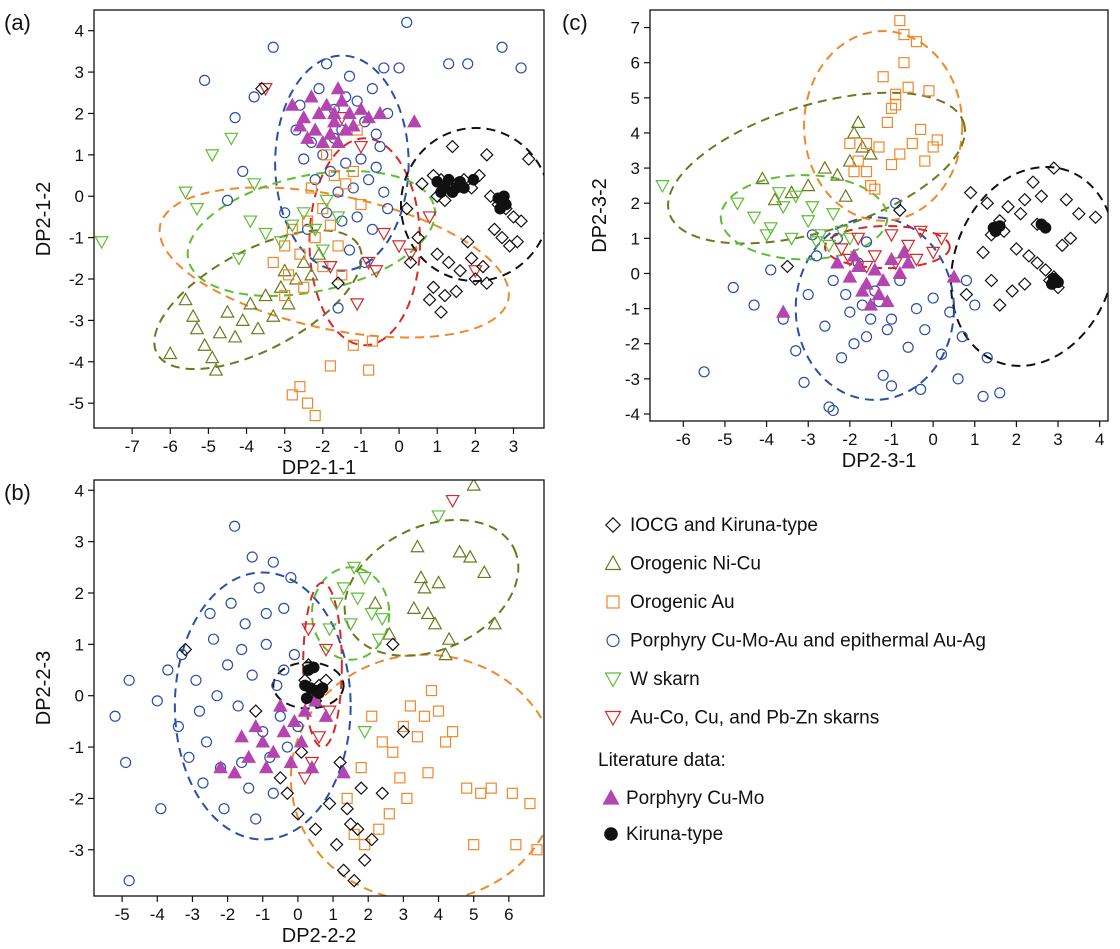  What do you see at coordinates (632, 379) in the screenshot?
I see `y-tick-label: -3` at bounding box center [632, 379].